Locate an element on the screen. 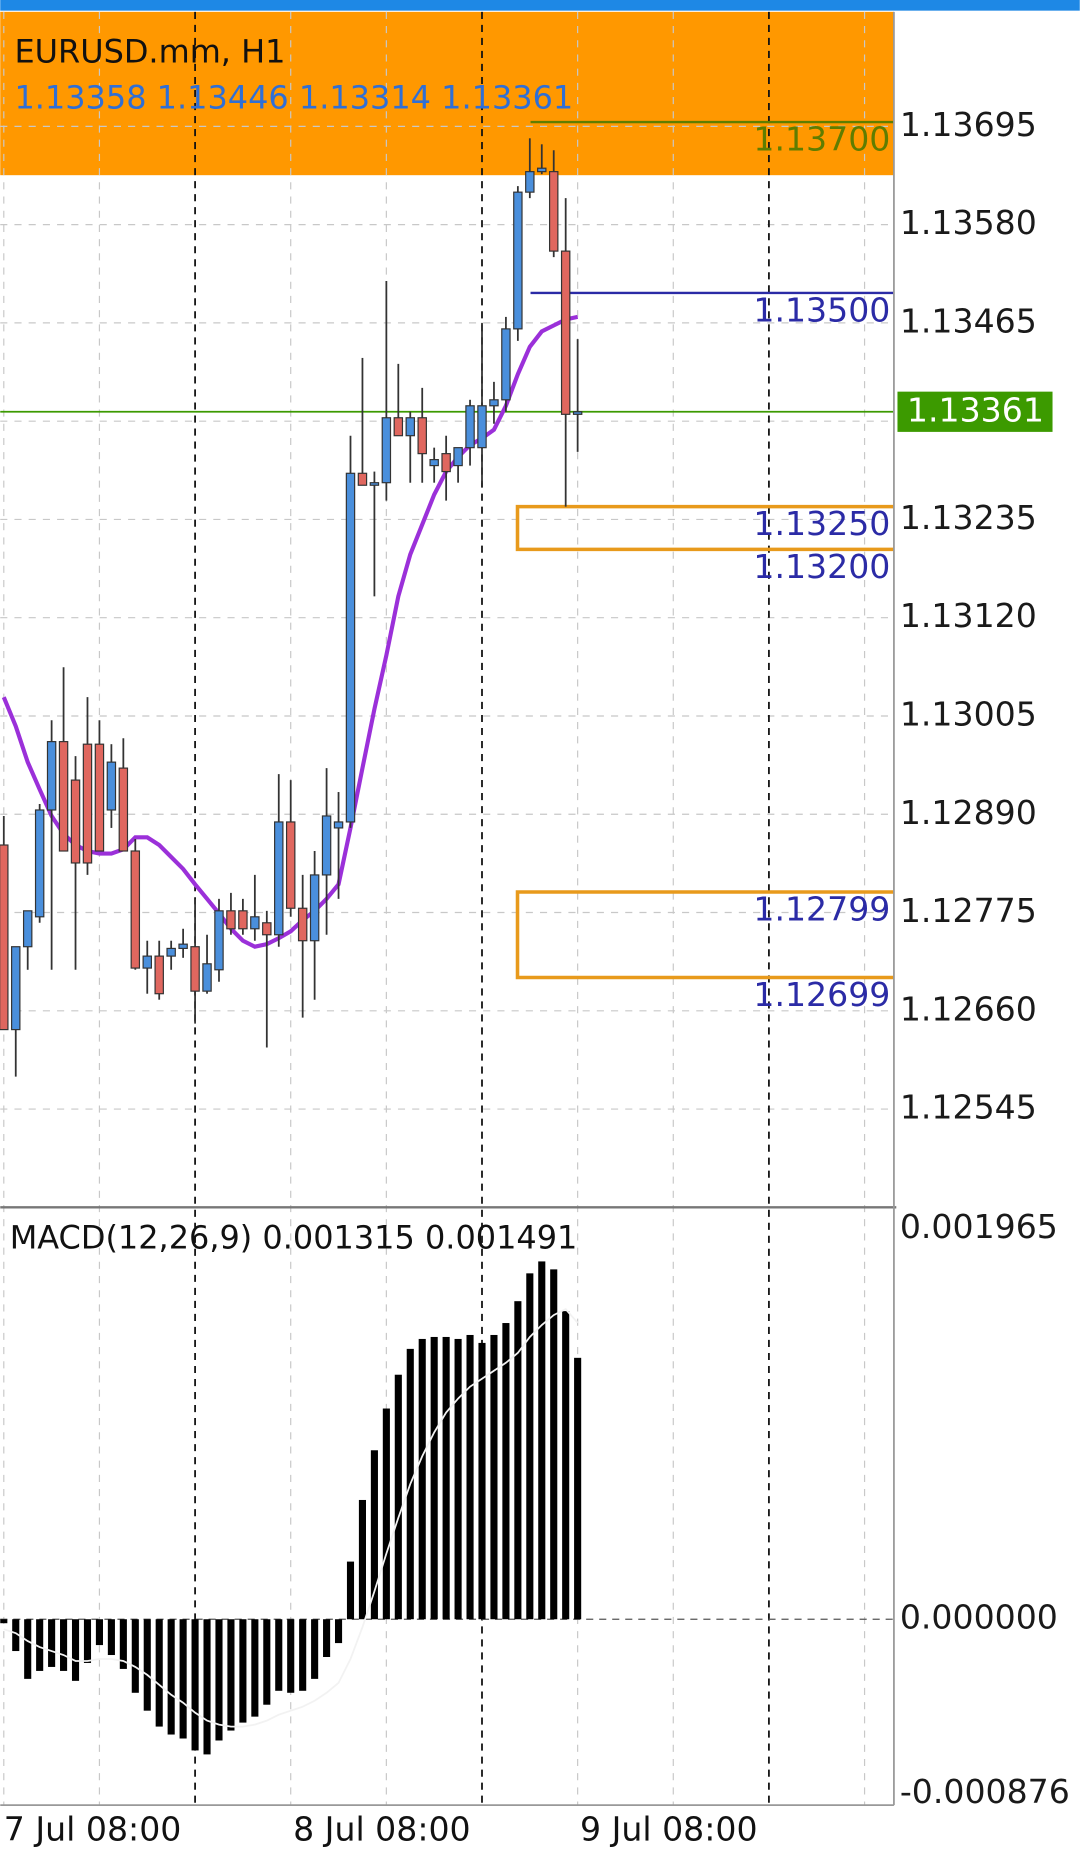  y-tick-label: -0.000876 is located at coordinates (985, 1791).